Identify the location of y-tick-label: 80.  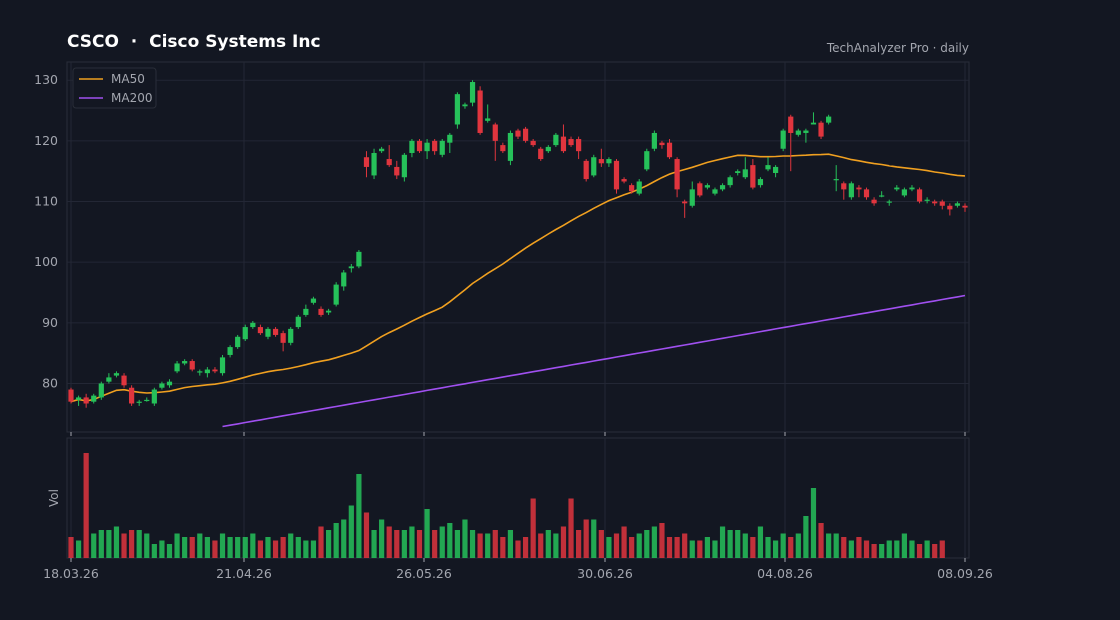
(50, 382).